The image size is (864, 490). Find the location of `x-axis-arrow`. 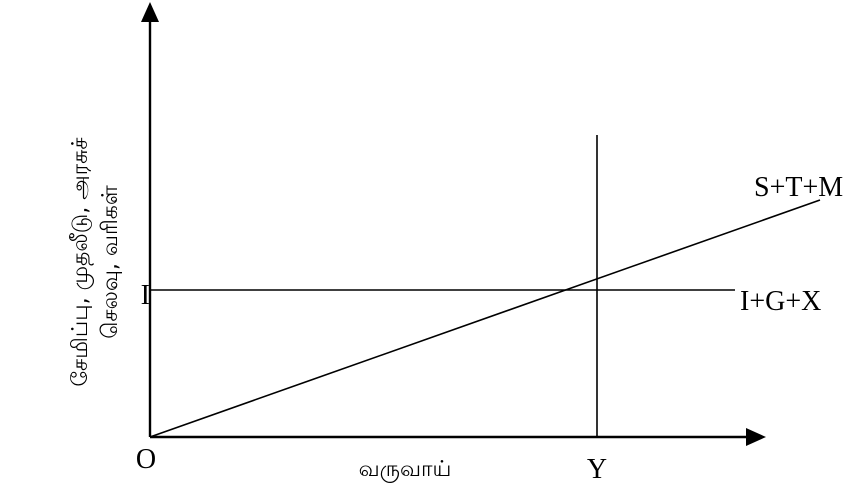

x-axis-arrow is located at coordinates (756, 437).